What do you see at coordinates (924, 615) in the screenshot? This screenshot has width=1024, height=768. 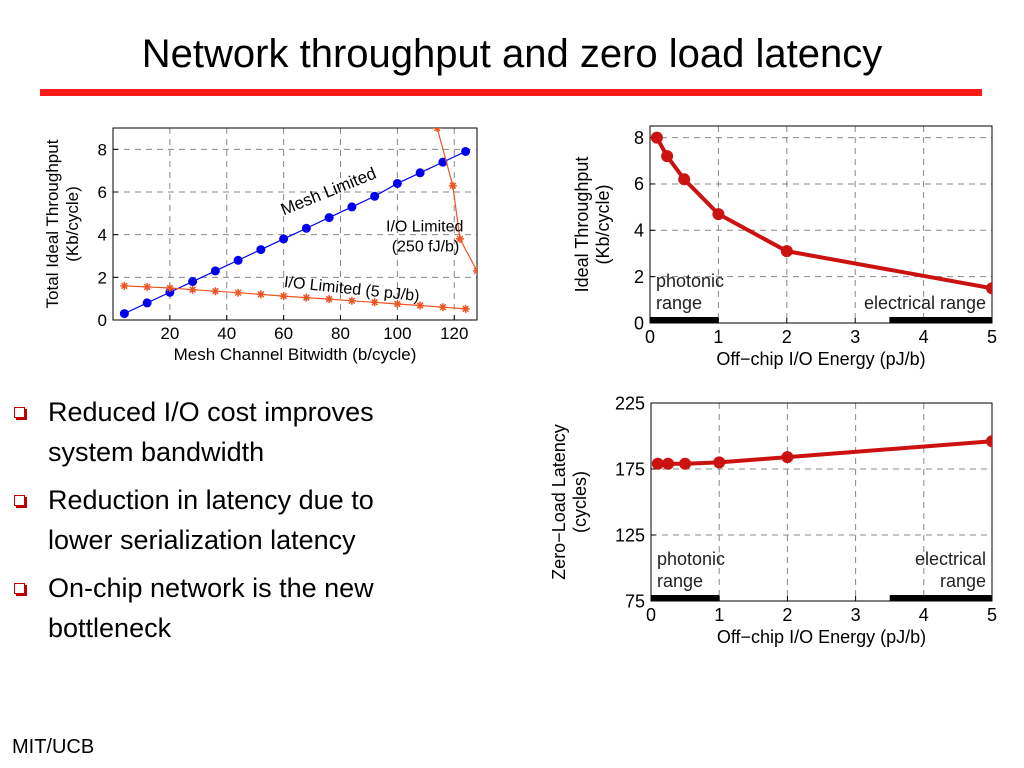 I see `x-tick-label: 4` at bounding box center [924, 615].